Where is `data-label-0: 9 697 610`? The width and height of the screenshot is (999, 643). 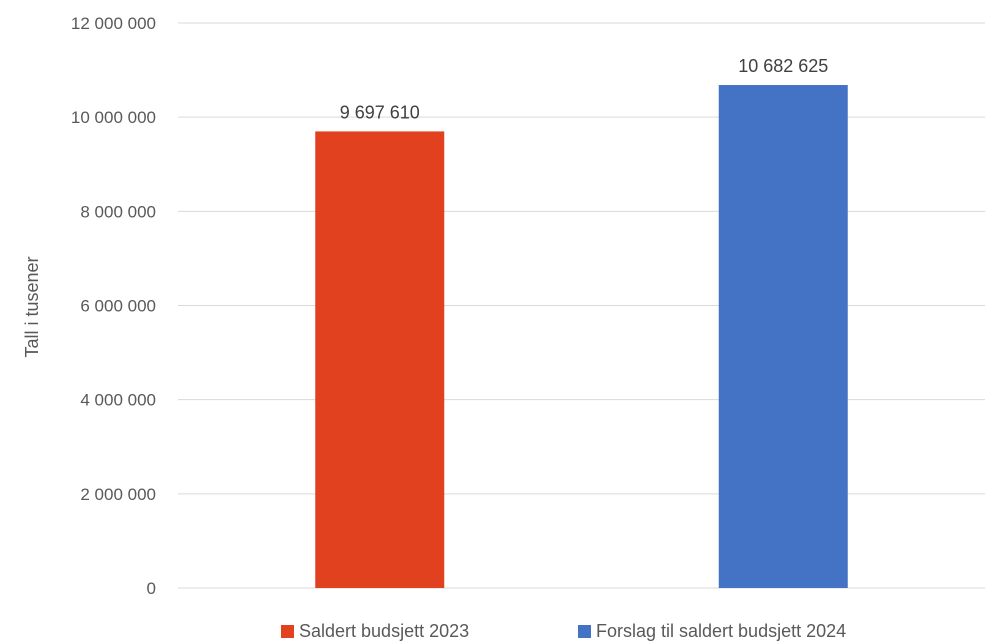 data-label-0: 9 697 610 is located at coordinates (380, 112).